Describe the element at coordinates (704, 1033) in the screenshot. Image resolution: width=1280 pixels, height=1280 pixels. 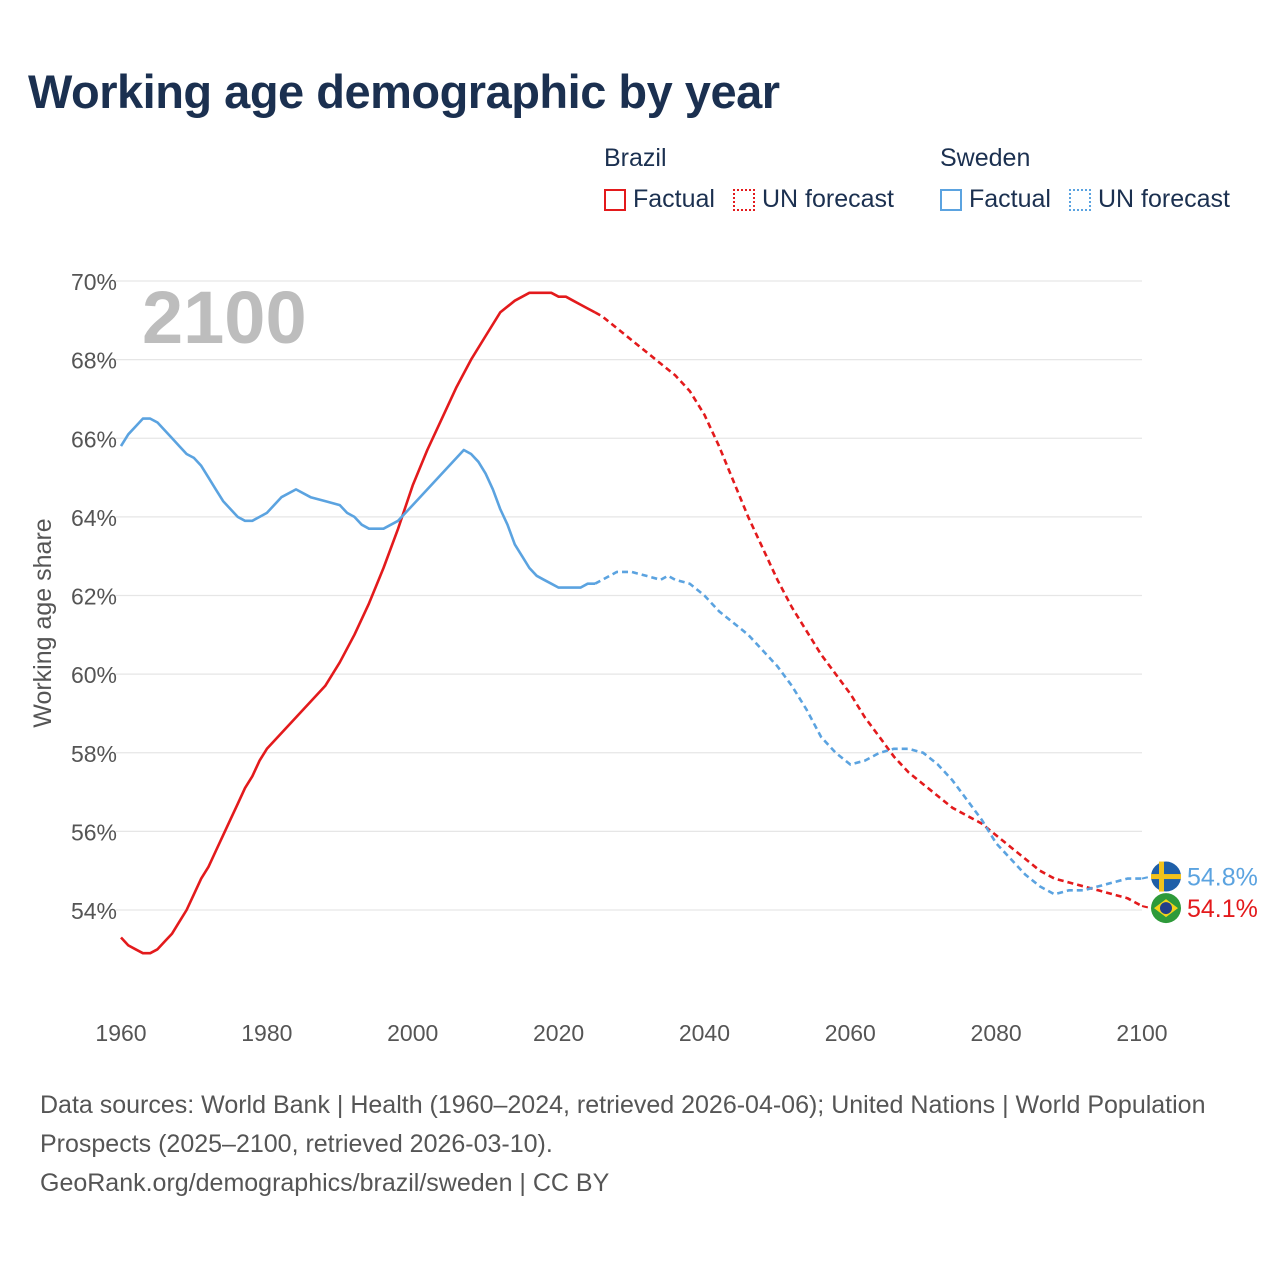
I see `x-tick-label: 2040` at that location.